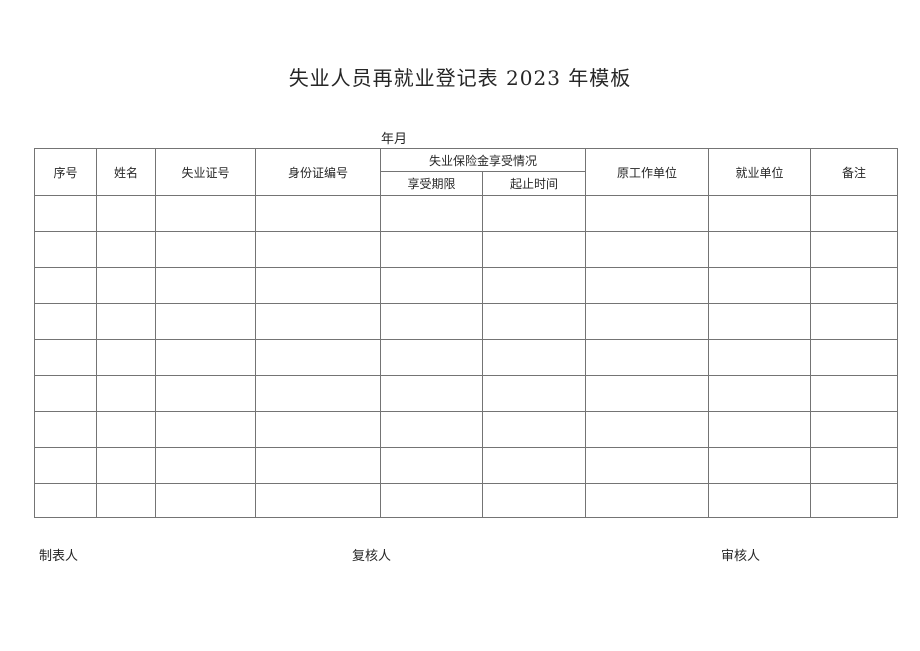 The width and height of the screenshot is (920, 651). I want to click on header-row-sub: 享受期限 起止时间, so click(466, 183).